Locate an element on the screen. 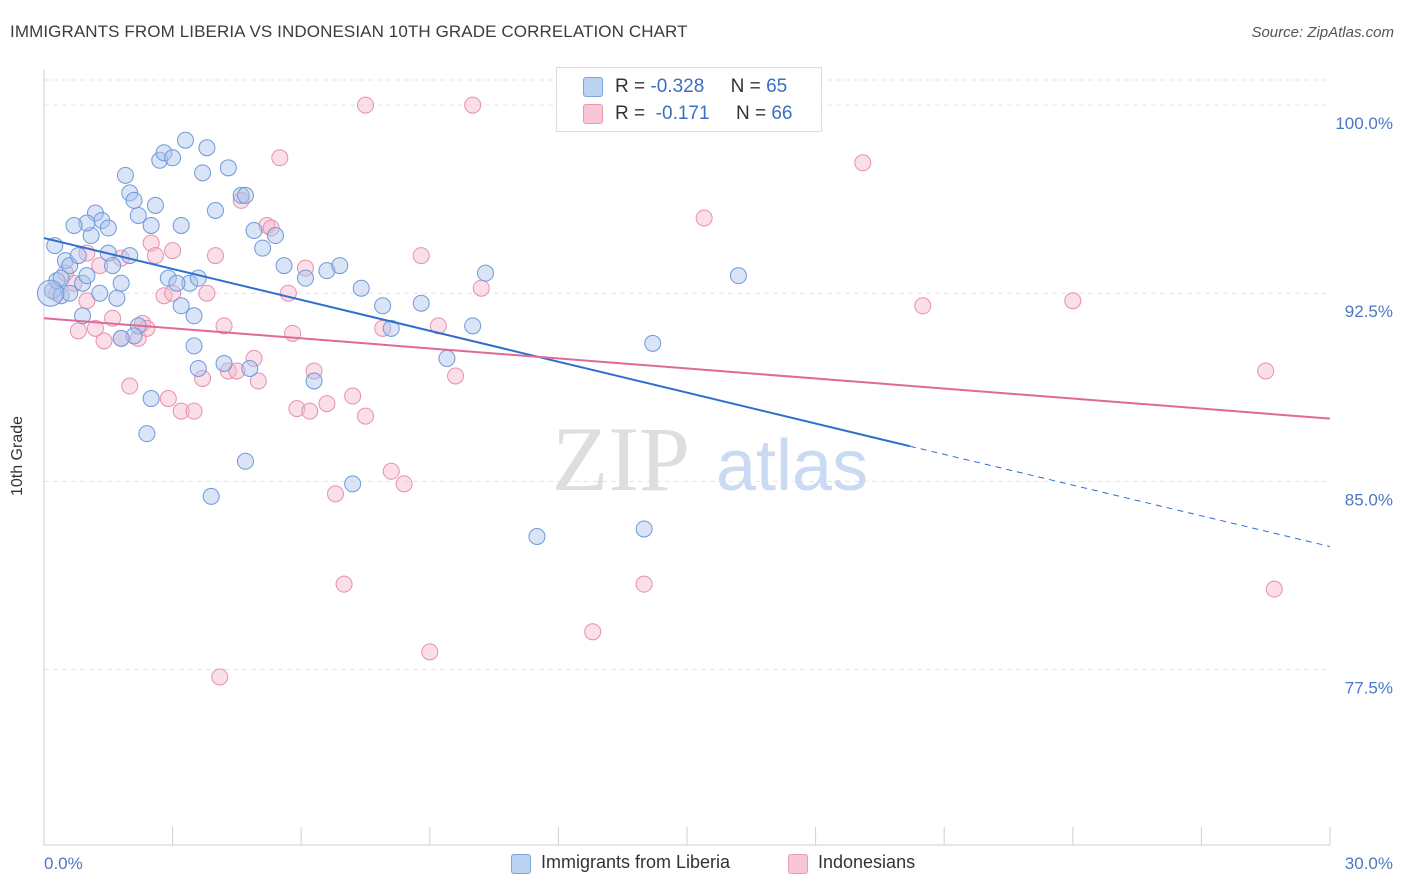 The image size is (1406, 892). y-tick-label: 85.0% is located at coordinates (1369, 499).